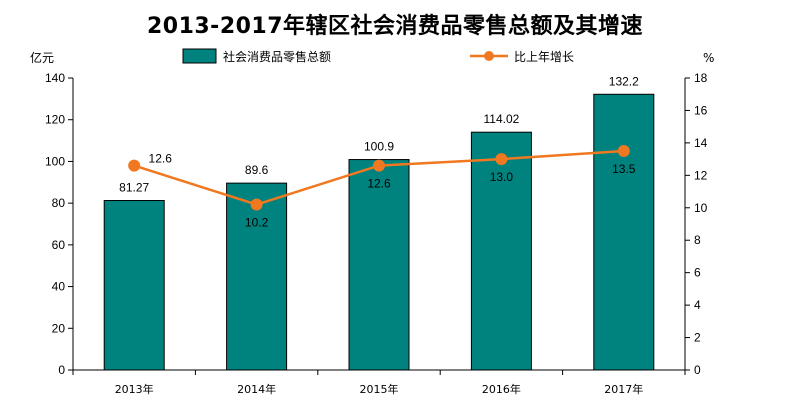 The width and height of the screenshot is (790, 405). What do you see at coordinates (544, 57) in the screenshot?
I see `legend-line-label: 比上年增长` at bounding box center [544, 57].